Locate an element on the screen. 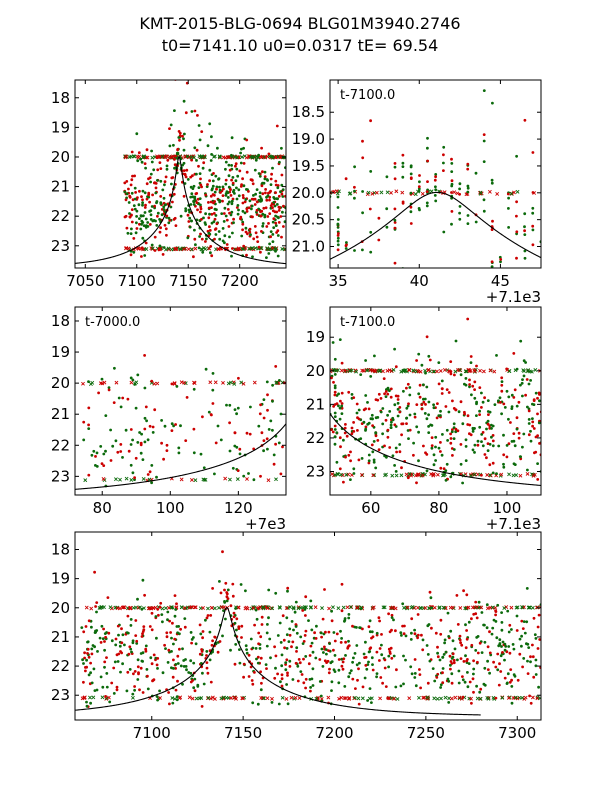 The height and width of the screenshot is (800, 600). x-tick-label: 7200 is located at coordinates (240, 281).